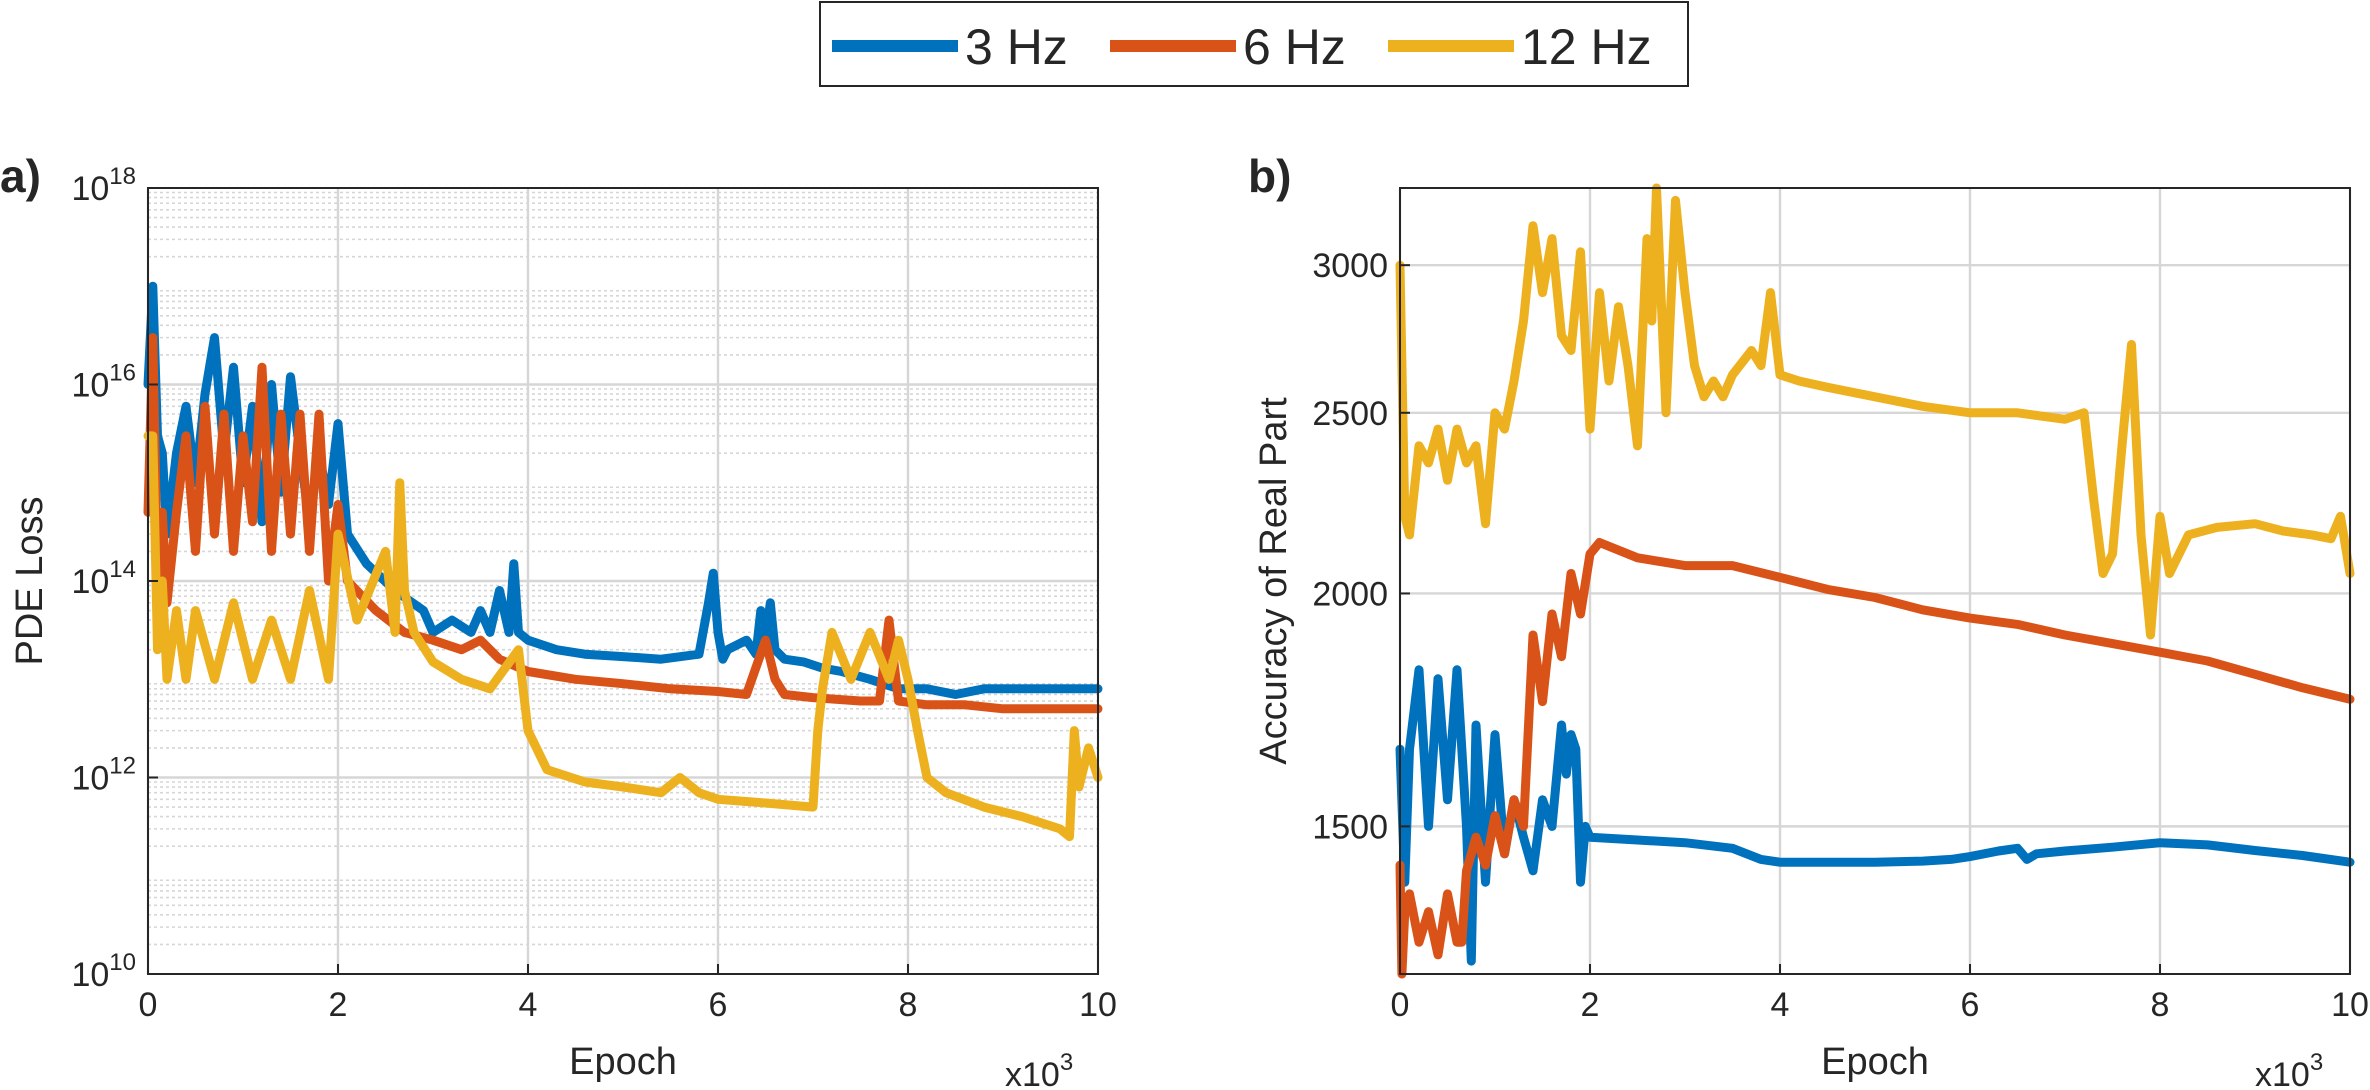 This screenshot has width=2370, height=1090. What do you see at coordinates (30, 581) in the screenshot?
I see `panel-a-ylabel: PDE Loss` at bounding box center [30, 581].